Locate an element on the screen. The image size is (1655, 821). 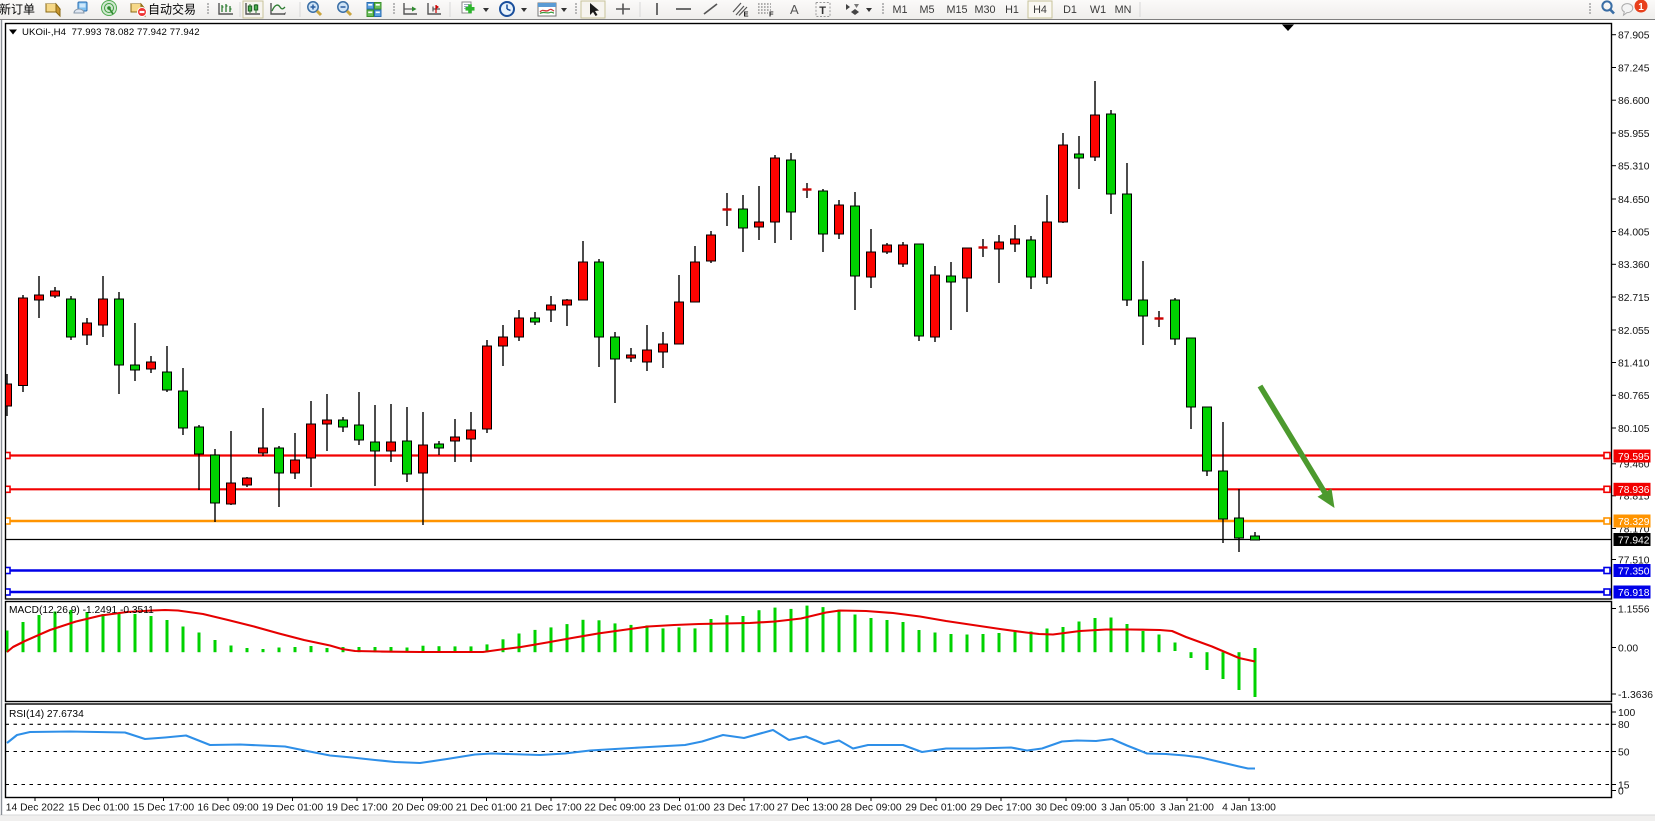
svg-text: 27 Dec 13:00 is located at coordinates (808, 808).